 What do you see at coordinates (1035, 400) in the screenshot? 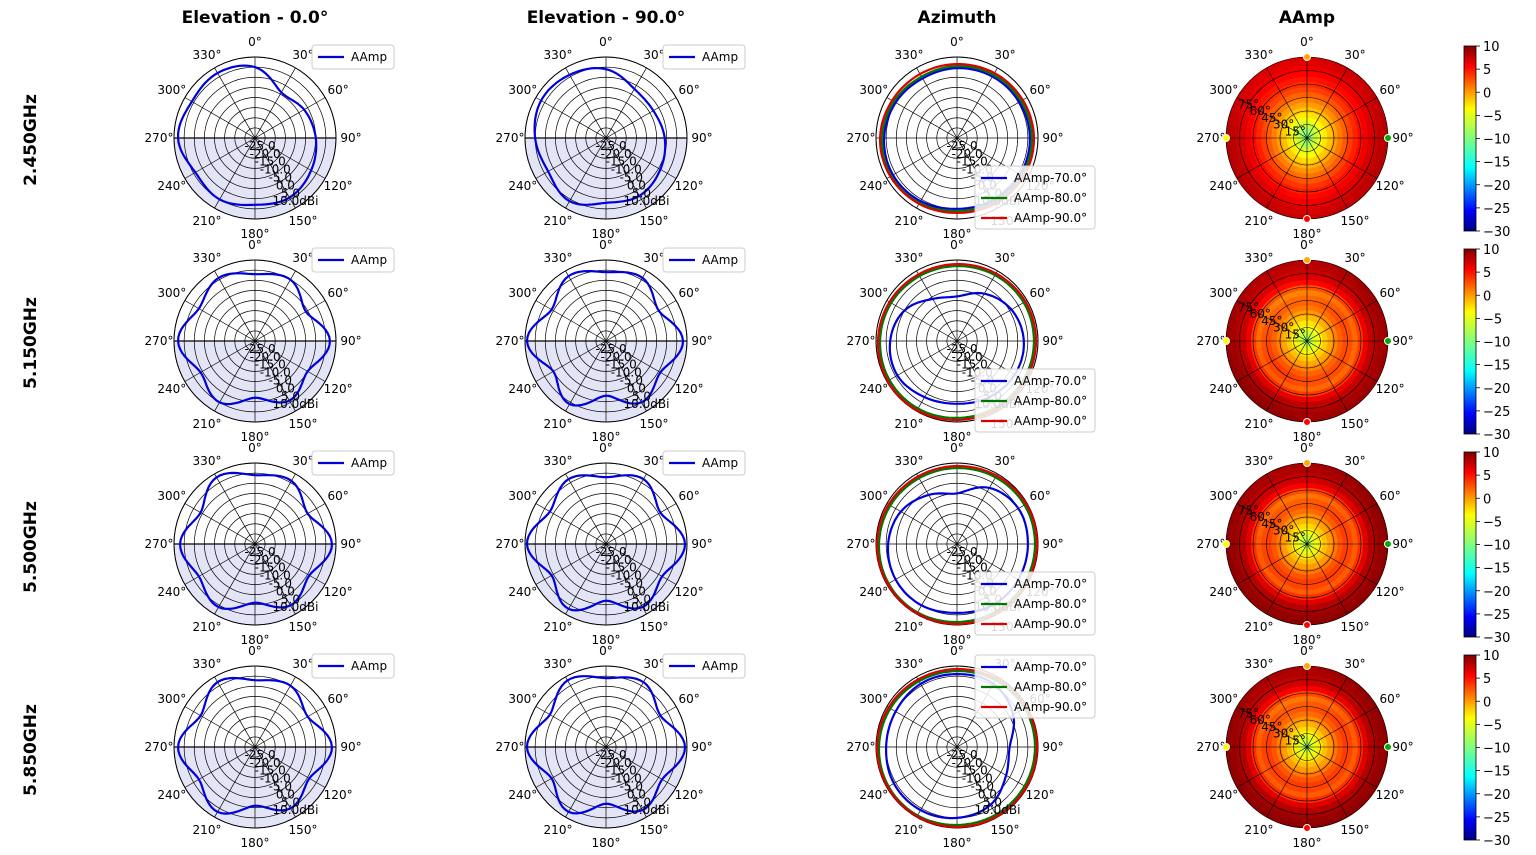
I see `legend-box` at bounding box center [1035, 400].